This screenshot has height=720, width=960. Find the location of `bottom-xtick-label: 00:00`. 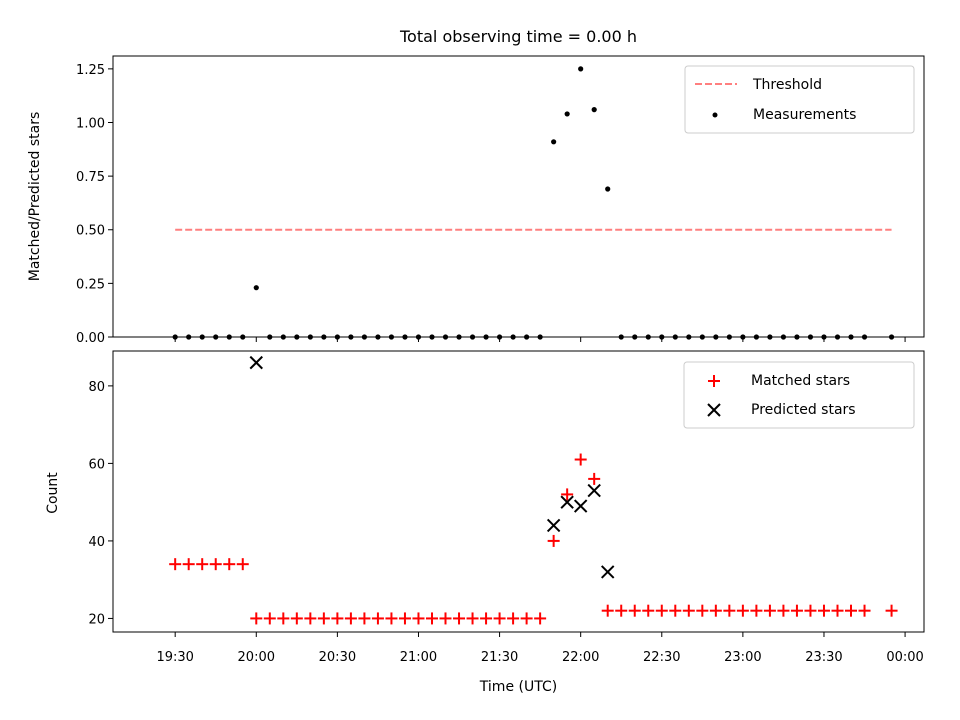

bottom-xtick-label: 00:00 is located at coordinates (904, 657).